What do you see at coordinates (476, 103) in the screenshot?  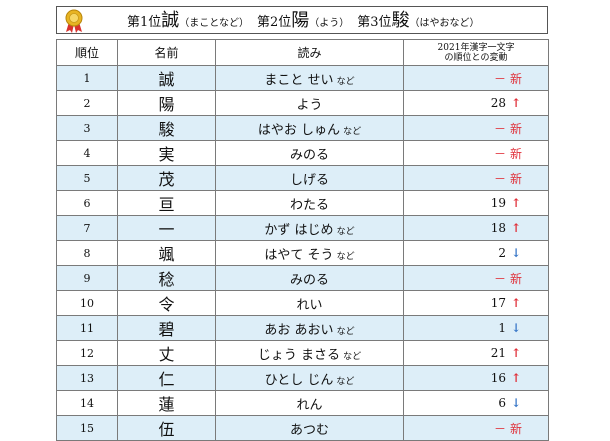 I see `rank-change-cell: 28 ↑` at bounding box center [476, 103].